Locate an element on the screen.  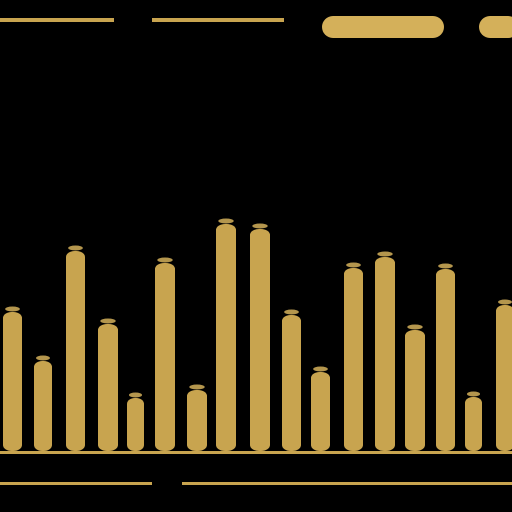
baseline is located at coordinates (256, 452).